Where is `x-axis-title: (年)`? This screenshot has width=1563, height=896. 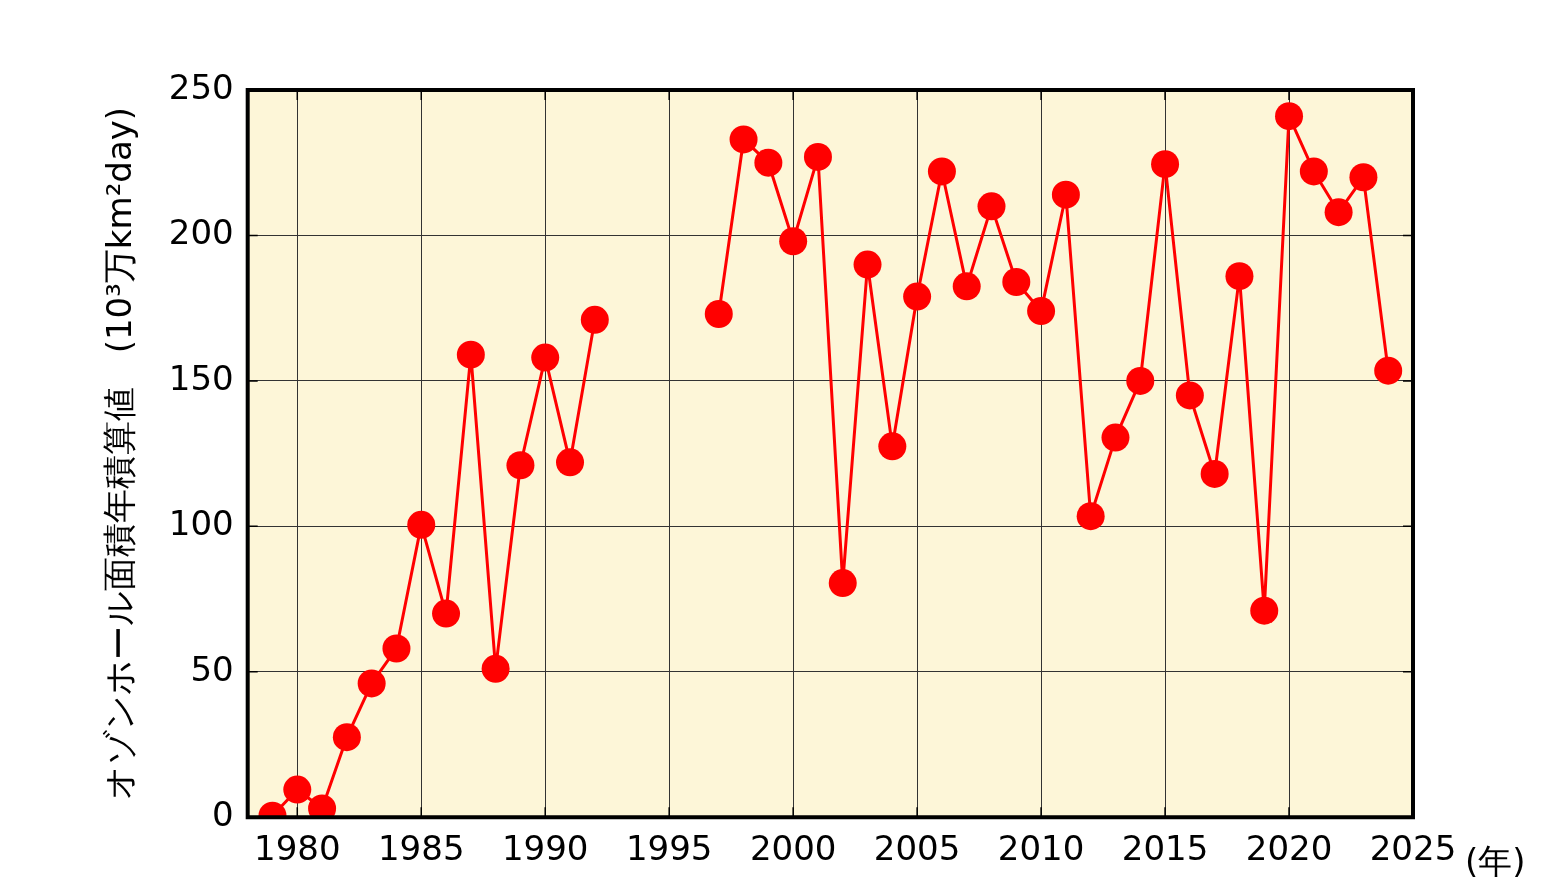
x-axis-title: (年) is located at coordinates (1495, 861).